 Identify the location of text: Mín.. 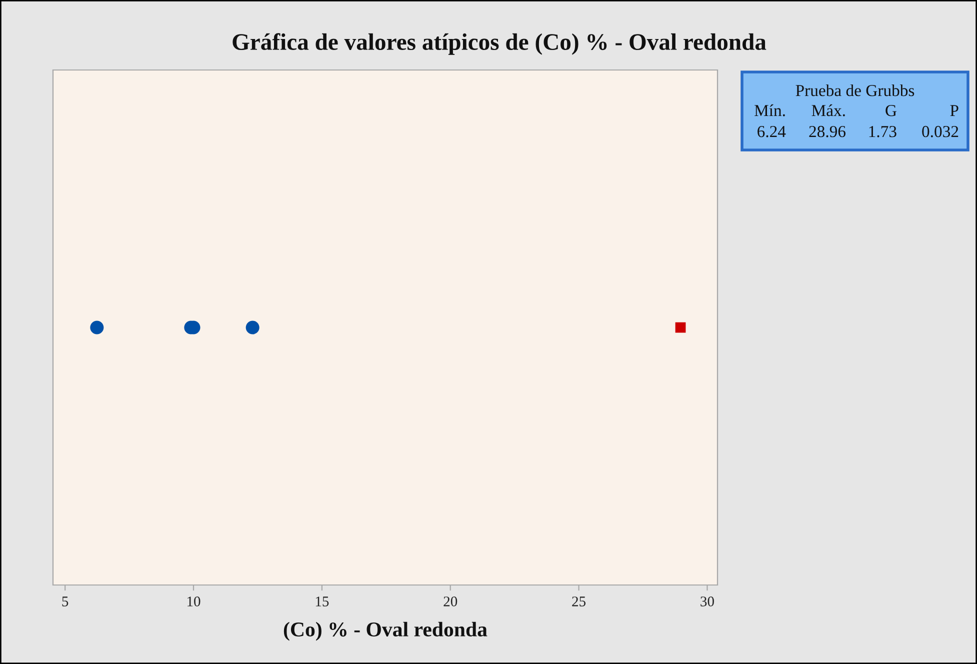
(769, 110).